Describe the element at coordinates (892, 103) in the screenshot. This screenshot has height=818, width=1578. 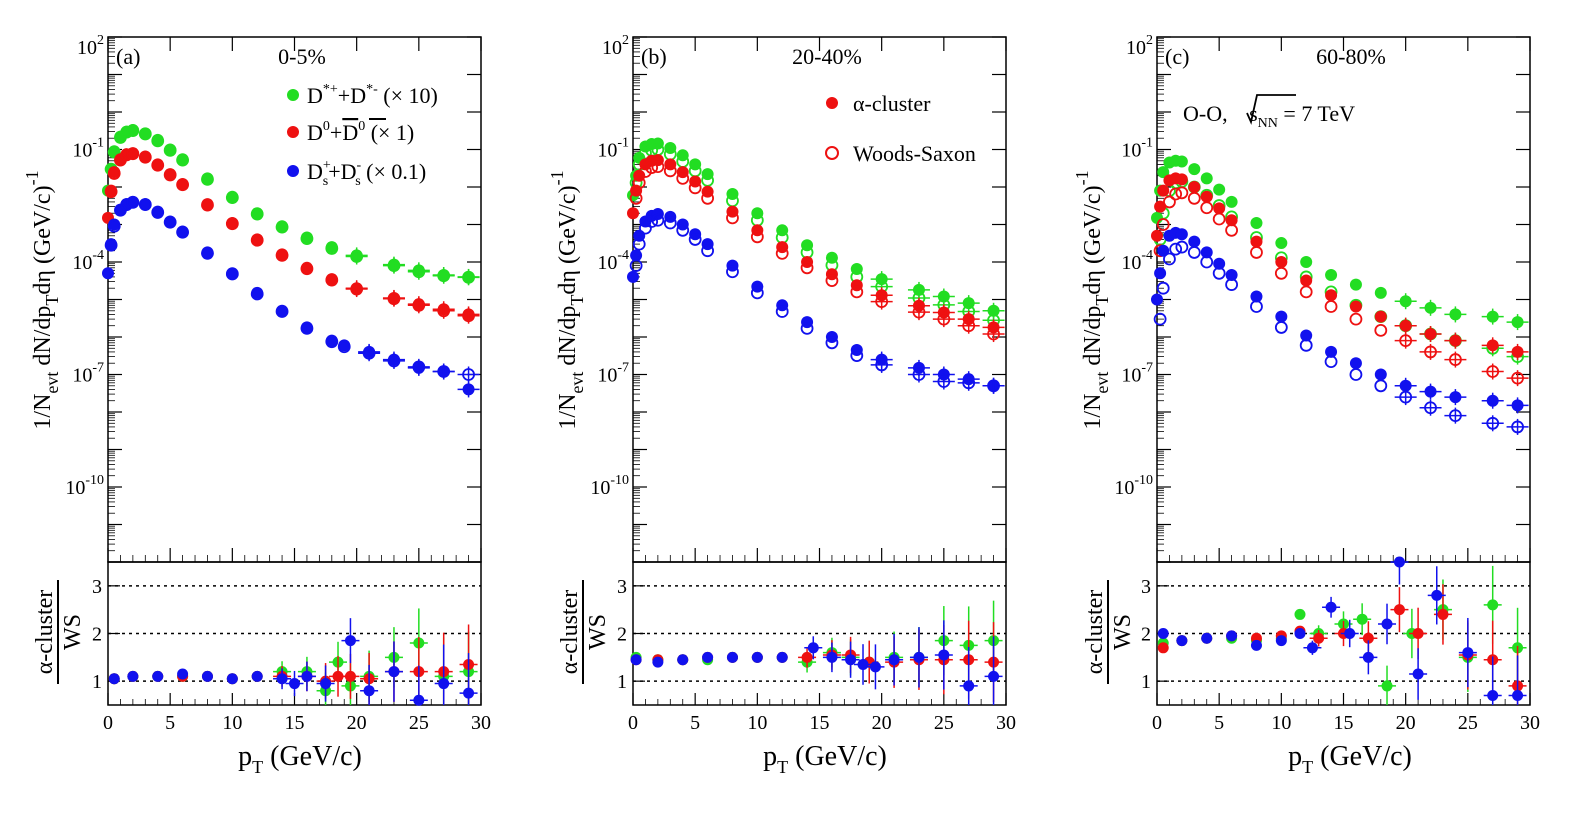
I see `legend-label-alpha: α-cluster` at that location.